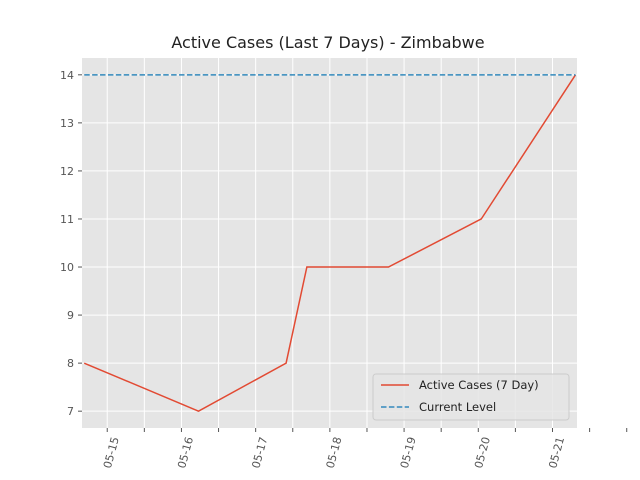 The height and width of the screenshot is (480, 640). What do you see at coordinates (334, 452) in the screenshot?
I see `x-tick-label: 05-18` at bounding box center [334, 452].